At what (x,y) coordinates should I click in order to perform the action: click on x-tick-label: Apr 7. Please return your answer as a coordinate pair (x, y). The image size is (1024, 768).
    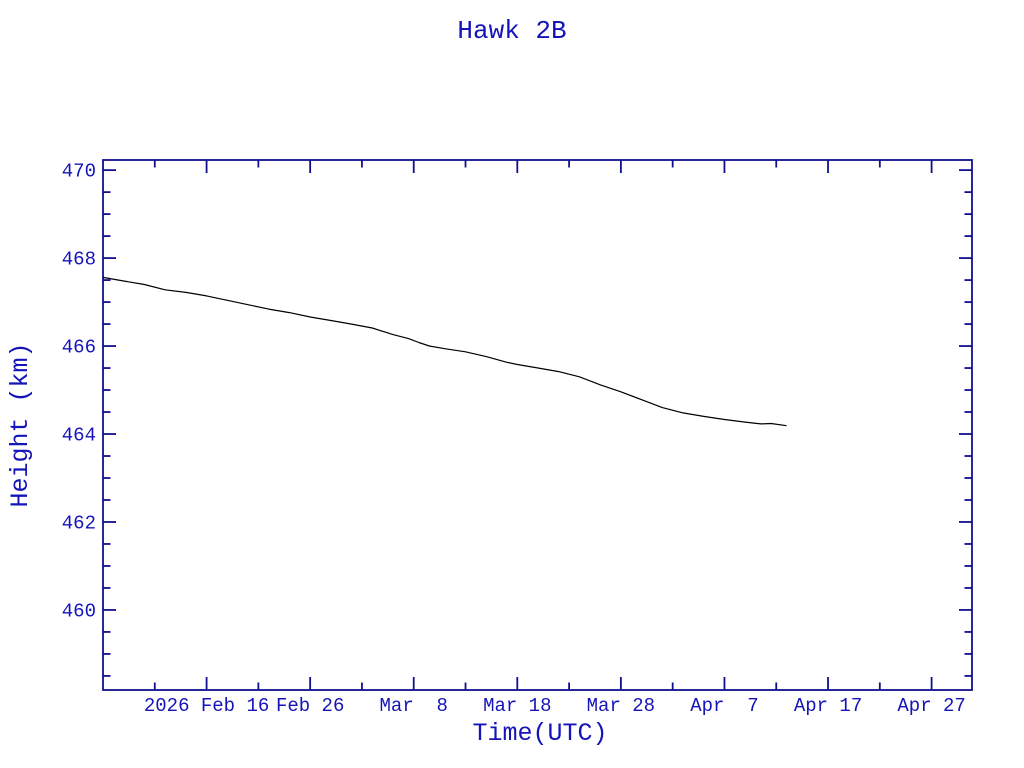
    Looking at the image, I should click on (724, 706).